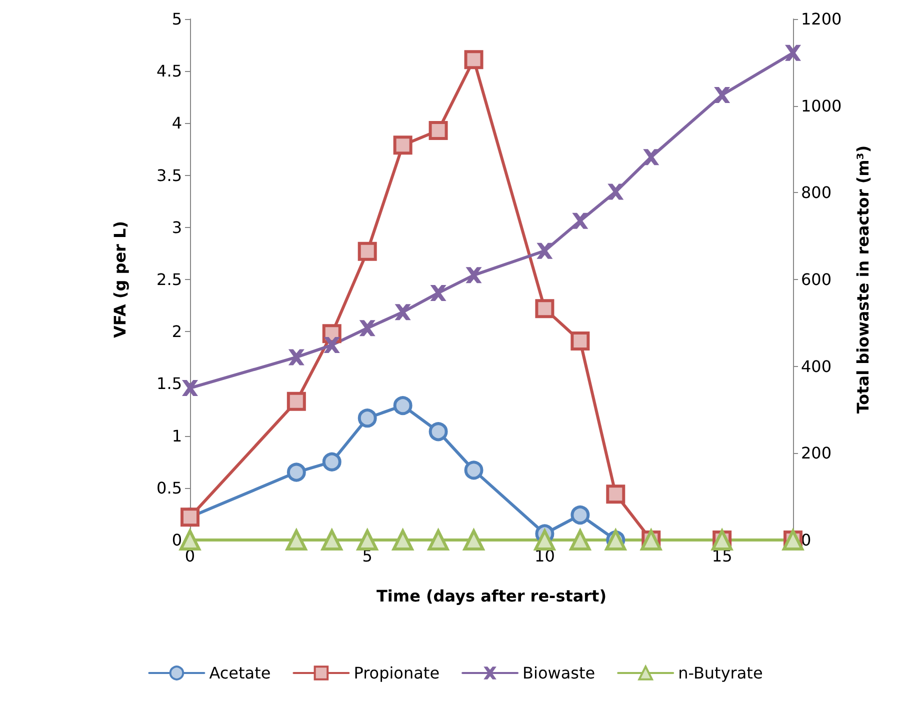 This screenshot has height=704, width=911. I want to click on y-tick-label: 1.5, so click(169, 384).